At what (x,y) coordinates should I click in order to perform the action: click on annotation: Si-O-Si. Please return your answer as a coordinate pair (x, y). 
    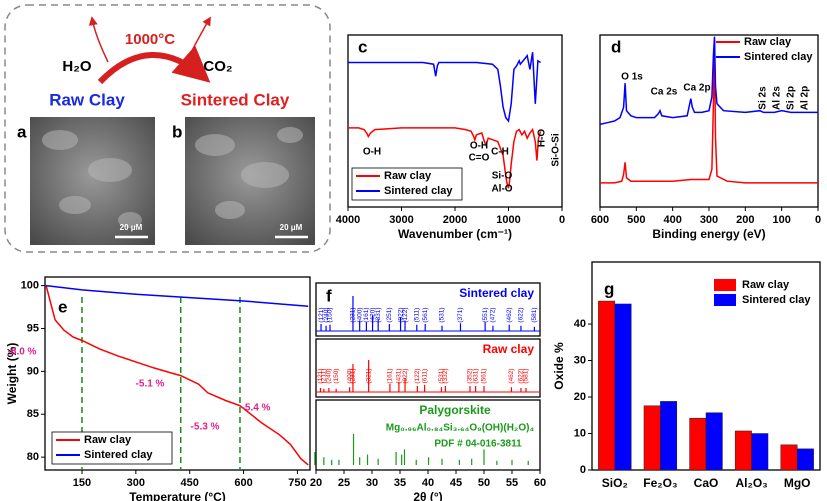
    Looking at the image, I should click on (556, 150).